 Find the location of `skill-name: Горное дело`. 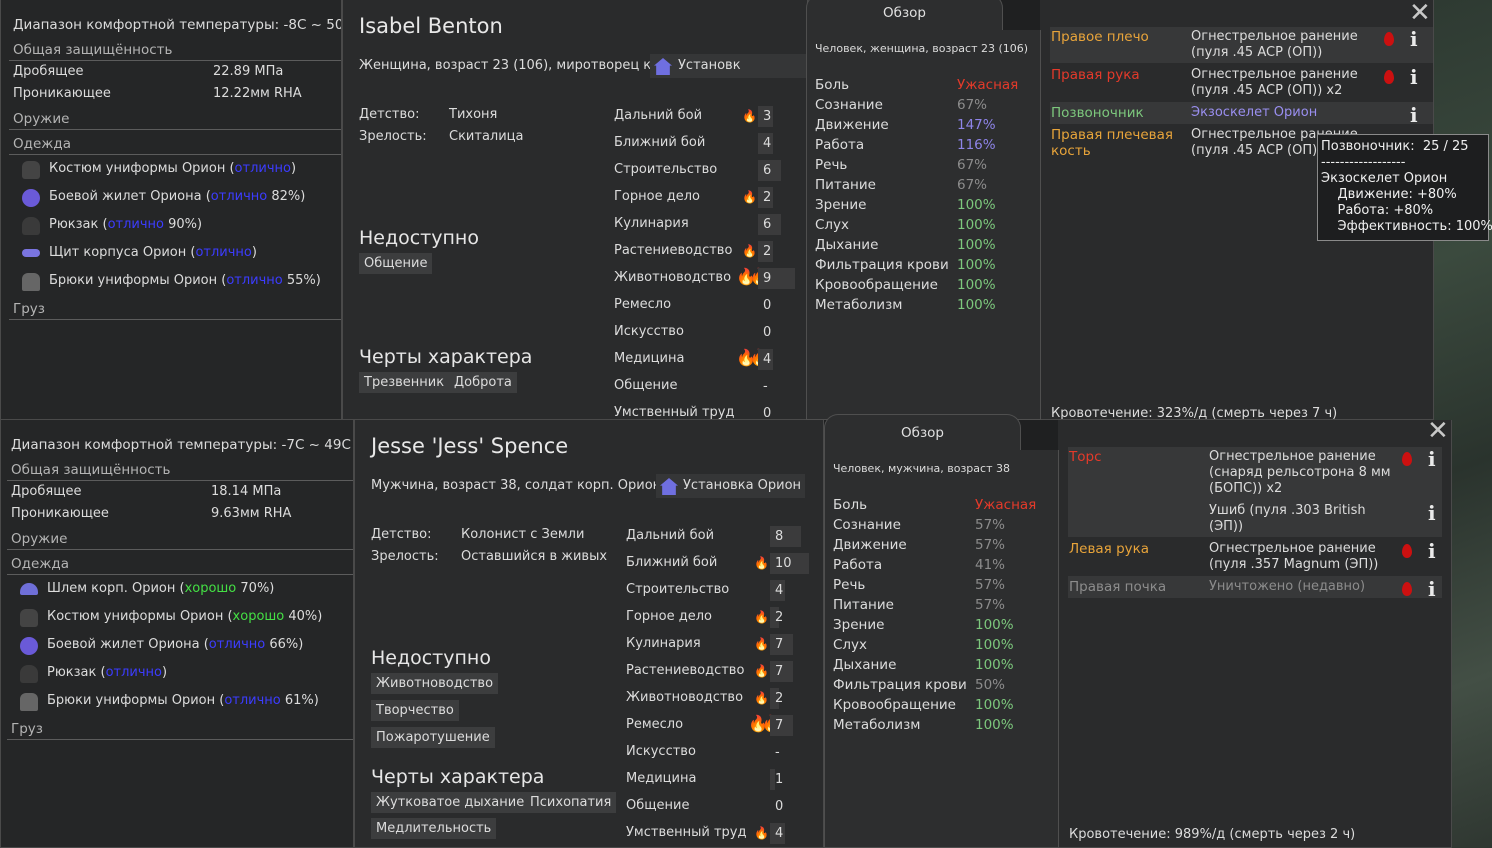

skill-name: Горное дело is located at coordinates (657, 196).